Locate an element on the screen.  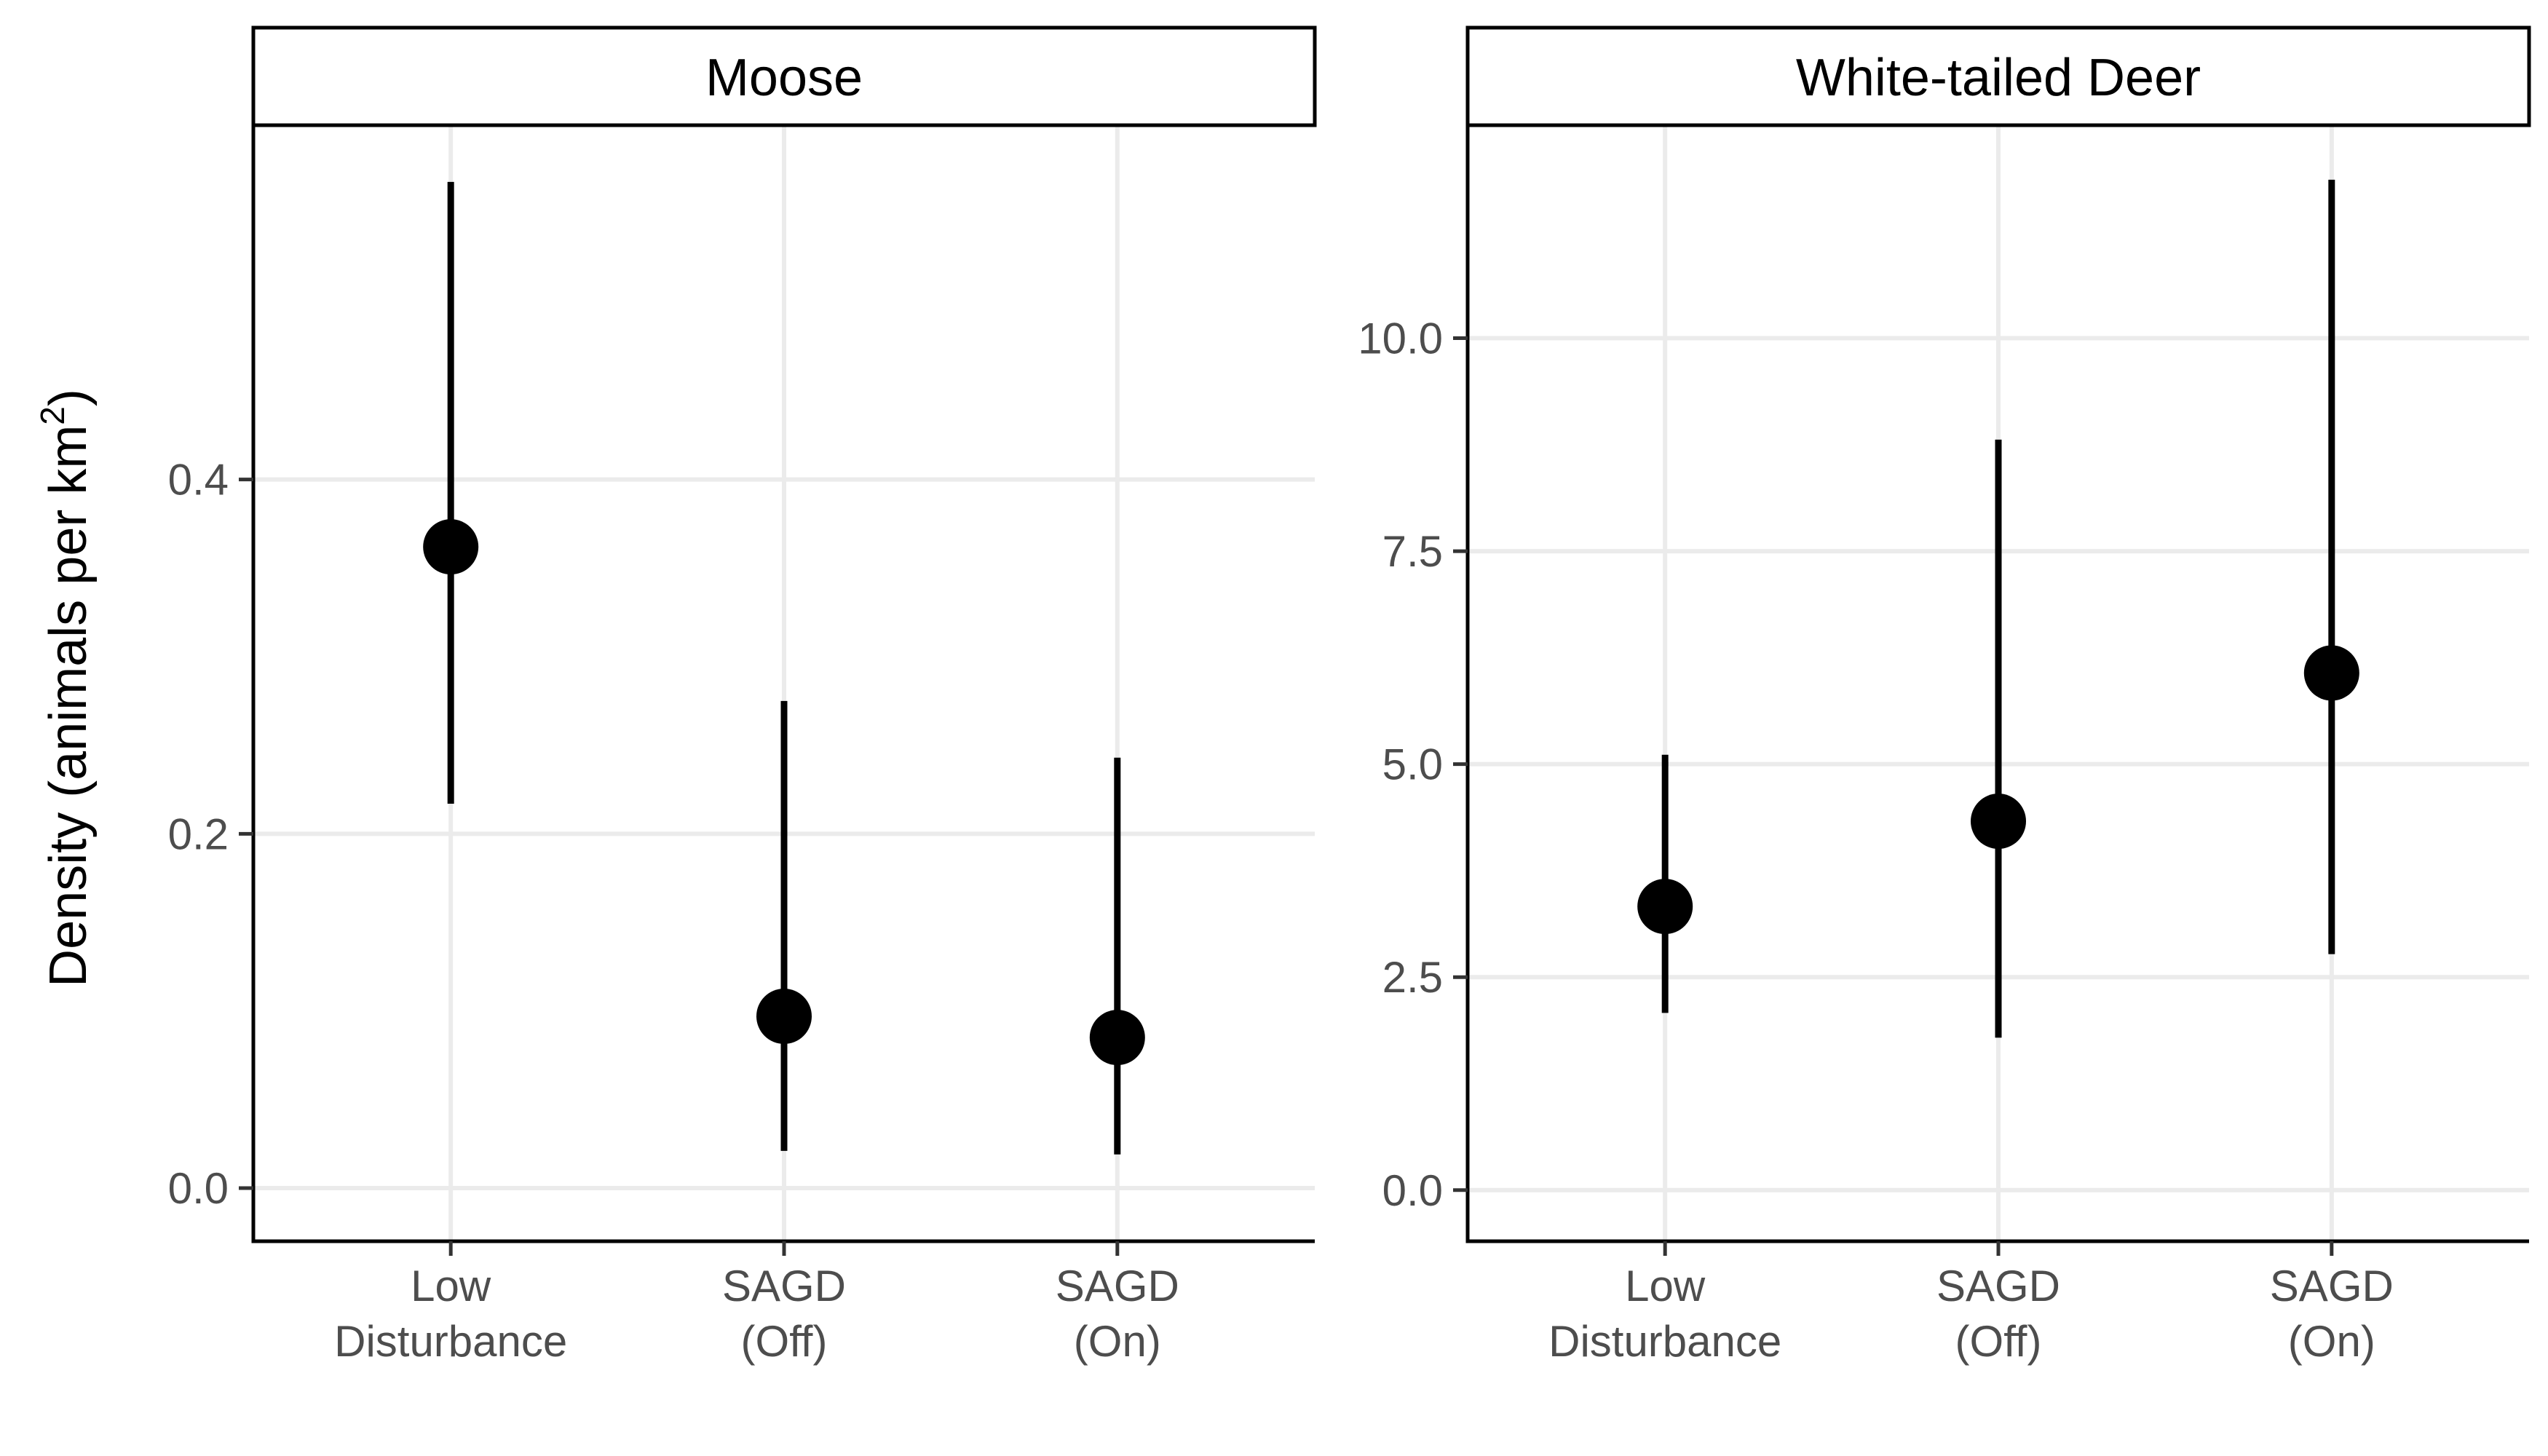
y-tick-label: 0.4 is located at coordinates (198, 480).